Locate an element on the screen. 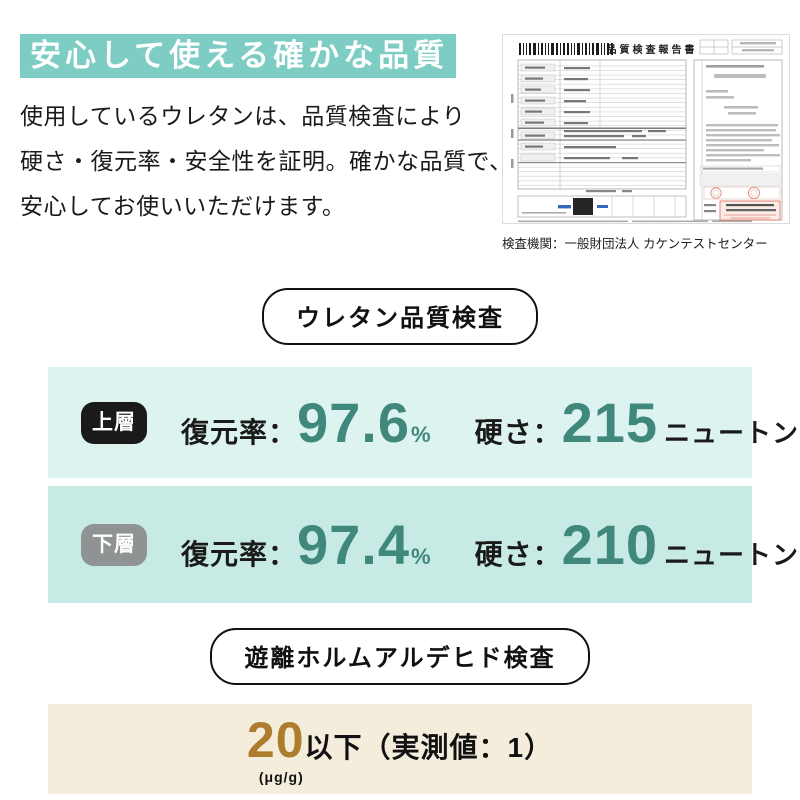 The image size is (800, 800). certificate-footnote is located at coordinates (635, 221).